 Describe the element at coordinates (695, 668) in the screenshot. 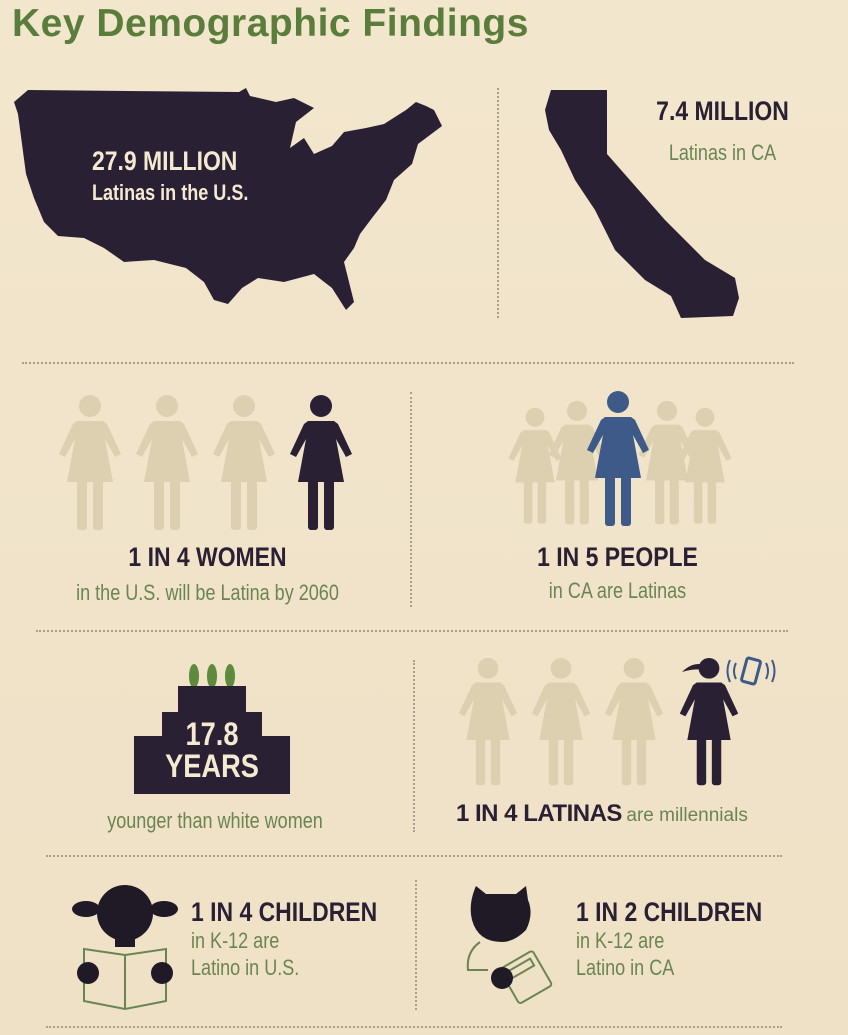

I see `ponytail-icon` at that location.